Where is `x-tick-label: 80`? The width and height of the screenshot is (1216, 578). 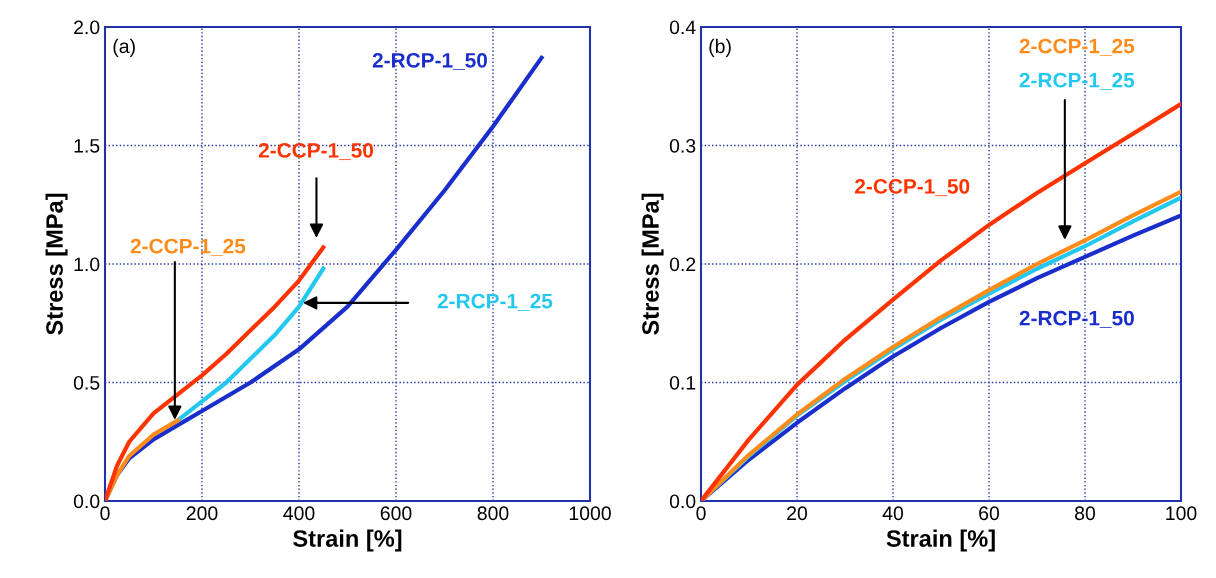 x-tick-label: 80 is located at coordinates (1085, 513).